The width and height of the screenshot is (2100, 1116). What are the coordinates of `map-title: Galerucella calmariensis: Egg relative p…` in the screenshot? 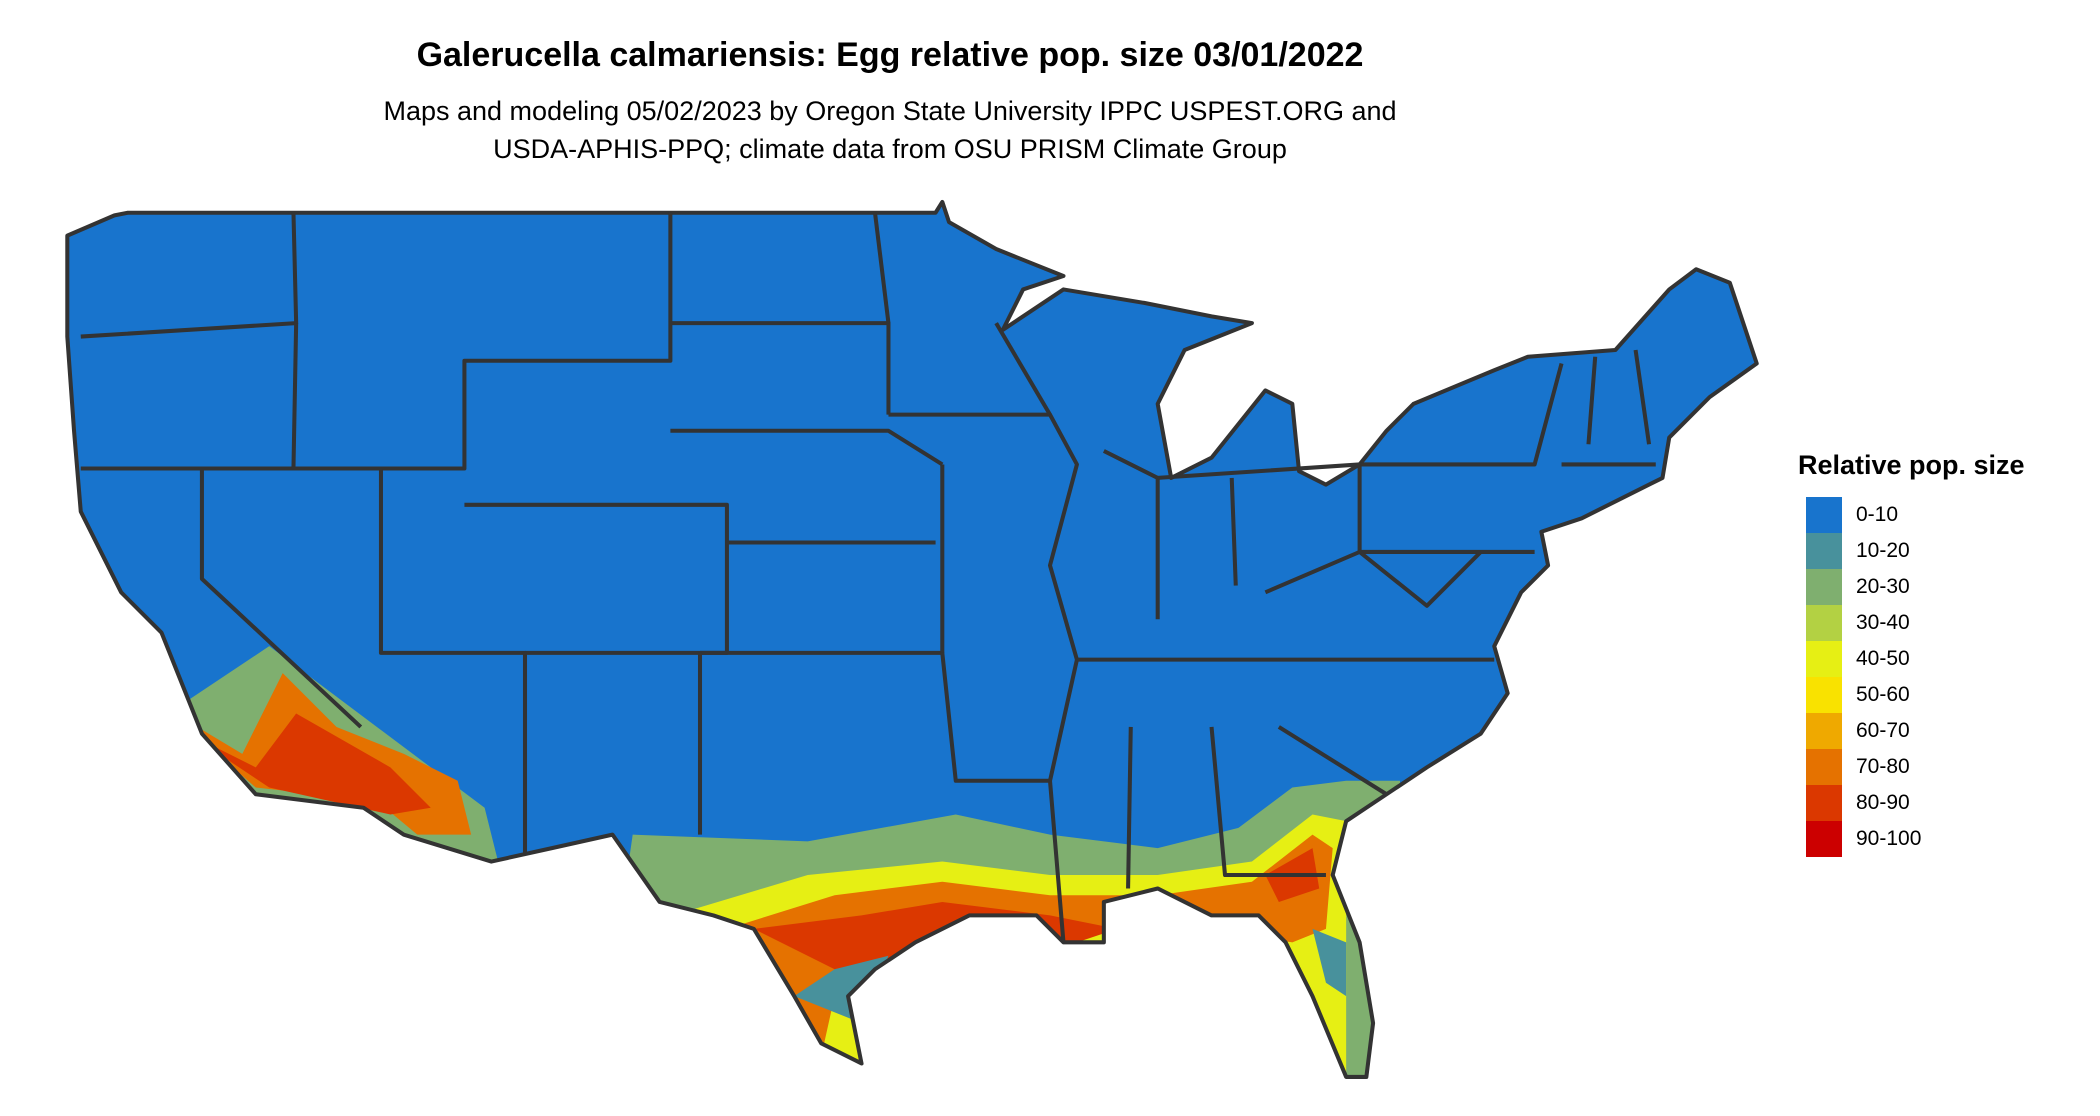 It's located at (890, 55).